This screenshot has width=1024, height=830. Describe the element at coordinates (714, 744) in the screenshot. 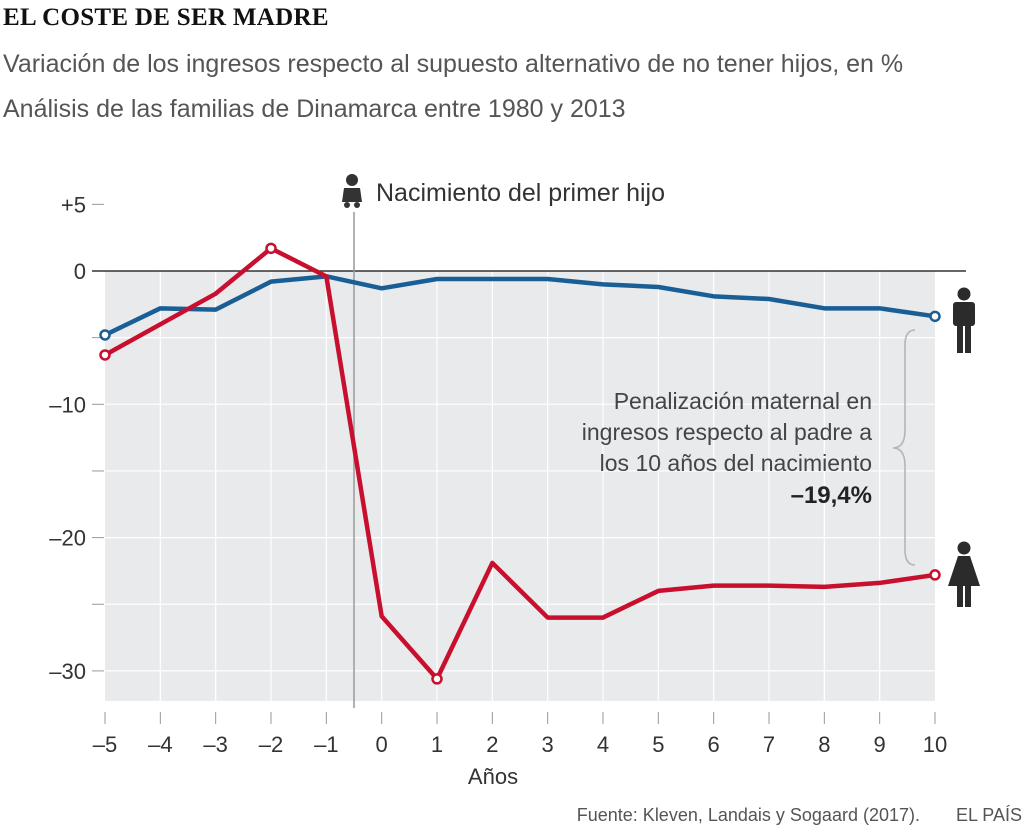

I see `x-tick-label: 6` at that location.